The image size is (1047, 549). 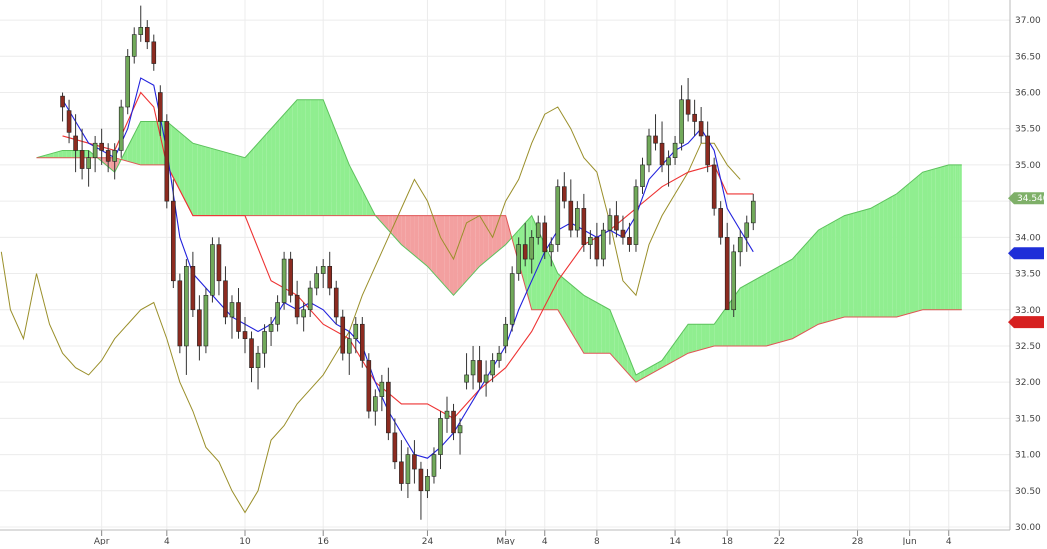 I want to click on x-tick-label: Jun, so click(x=909, y=541).